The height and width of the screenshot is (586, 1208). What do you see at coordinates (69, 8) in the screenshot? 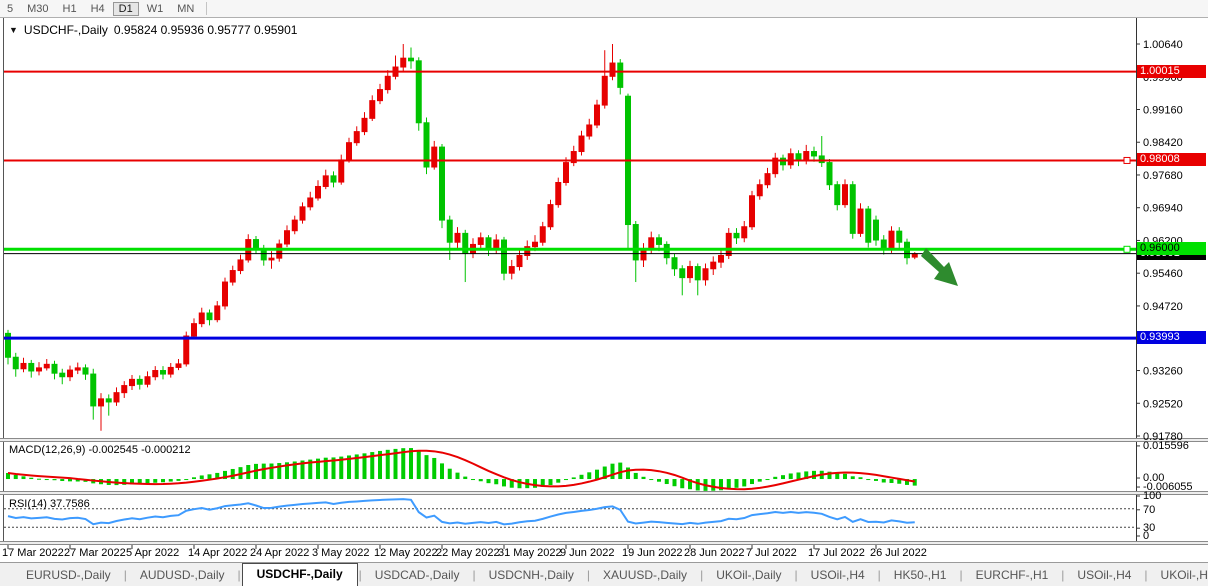
I see `timeframe-button-H1: H1` at bounding box center [69, 8].